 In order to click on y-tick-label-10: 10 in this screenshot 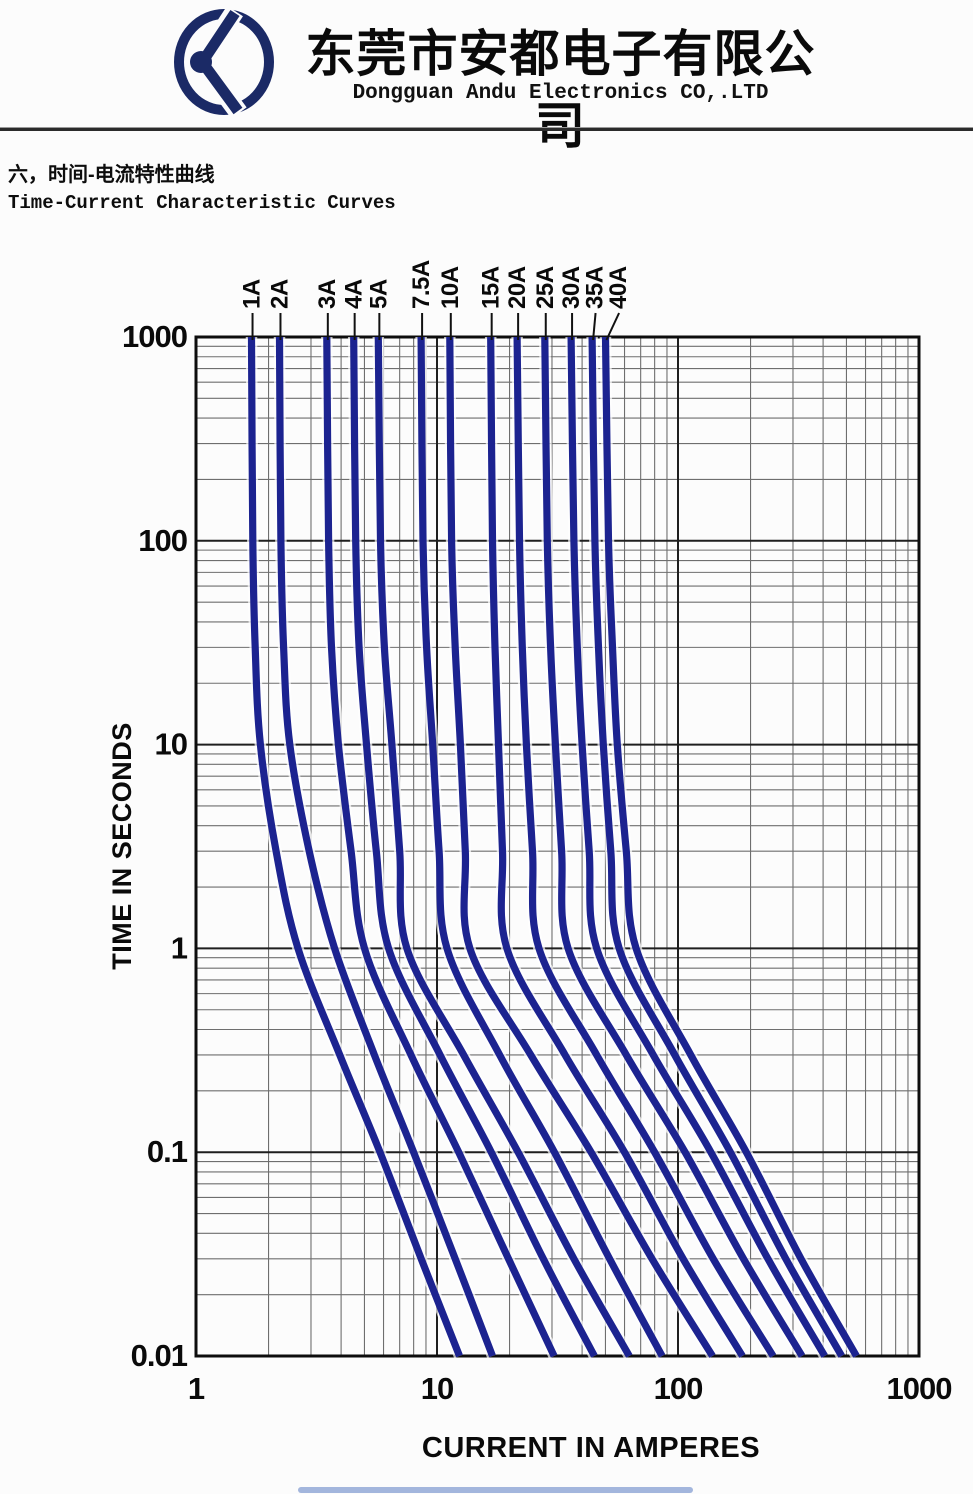, I will do `click(171, 744)`.